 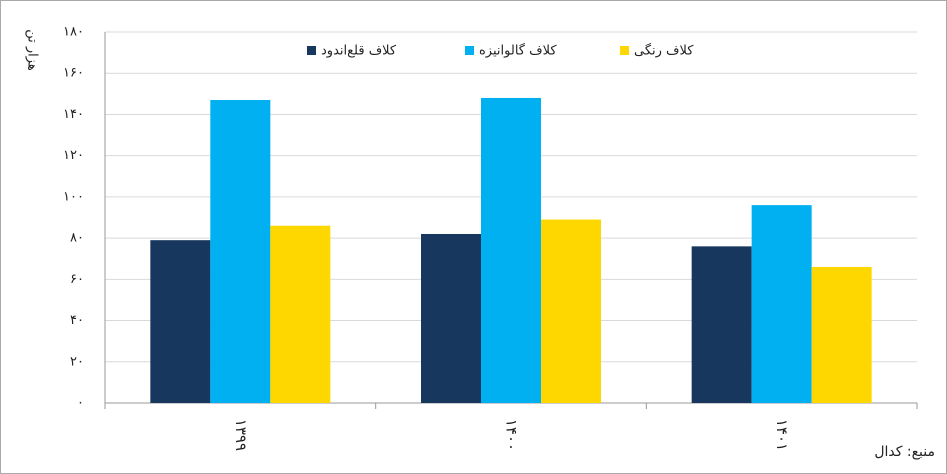 I want to click on y-tick-label: ۴۰, so click(x=77, y=320).